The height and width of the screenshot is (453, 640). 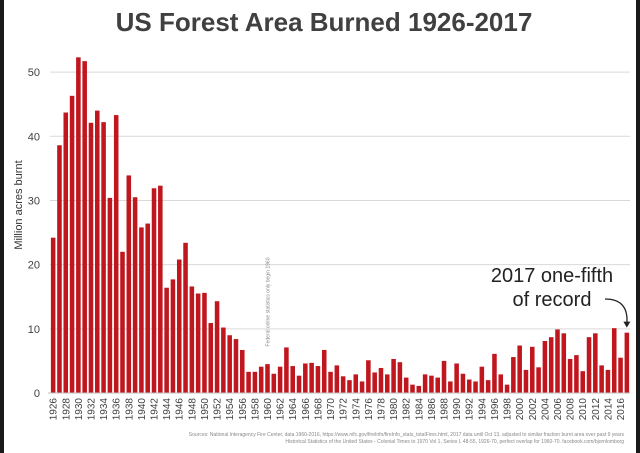 What do you see at coordinates (519, 369) in the screenshot?
I see `bar-2000` at bounding box center [519, 369].